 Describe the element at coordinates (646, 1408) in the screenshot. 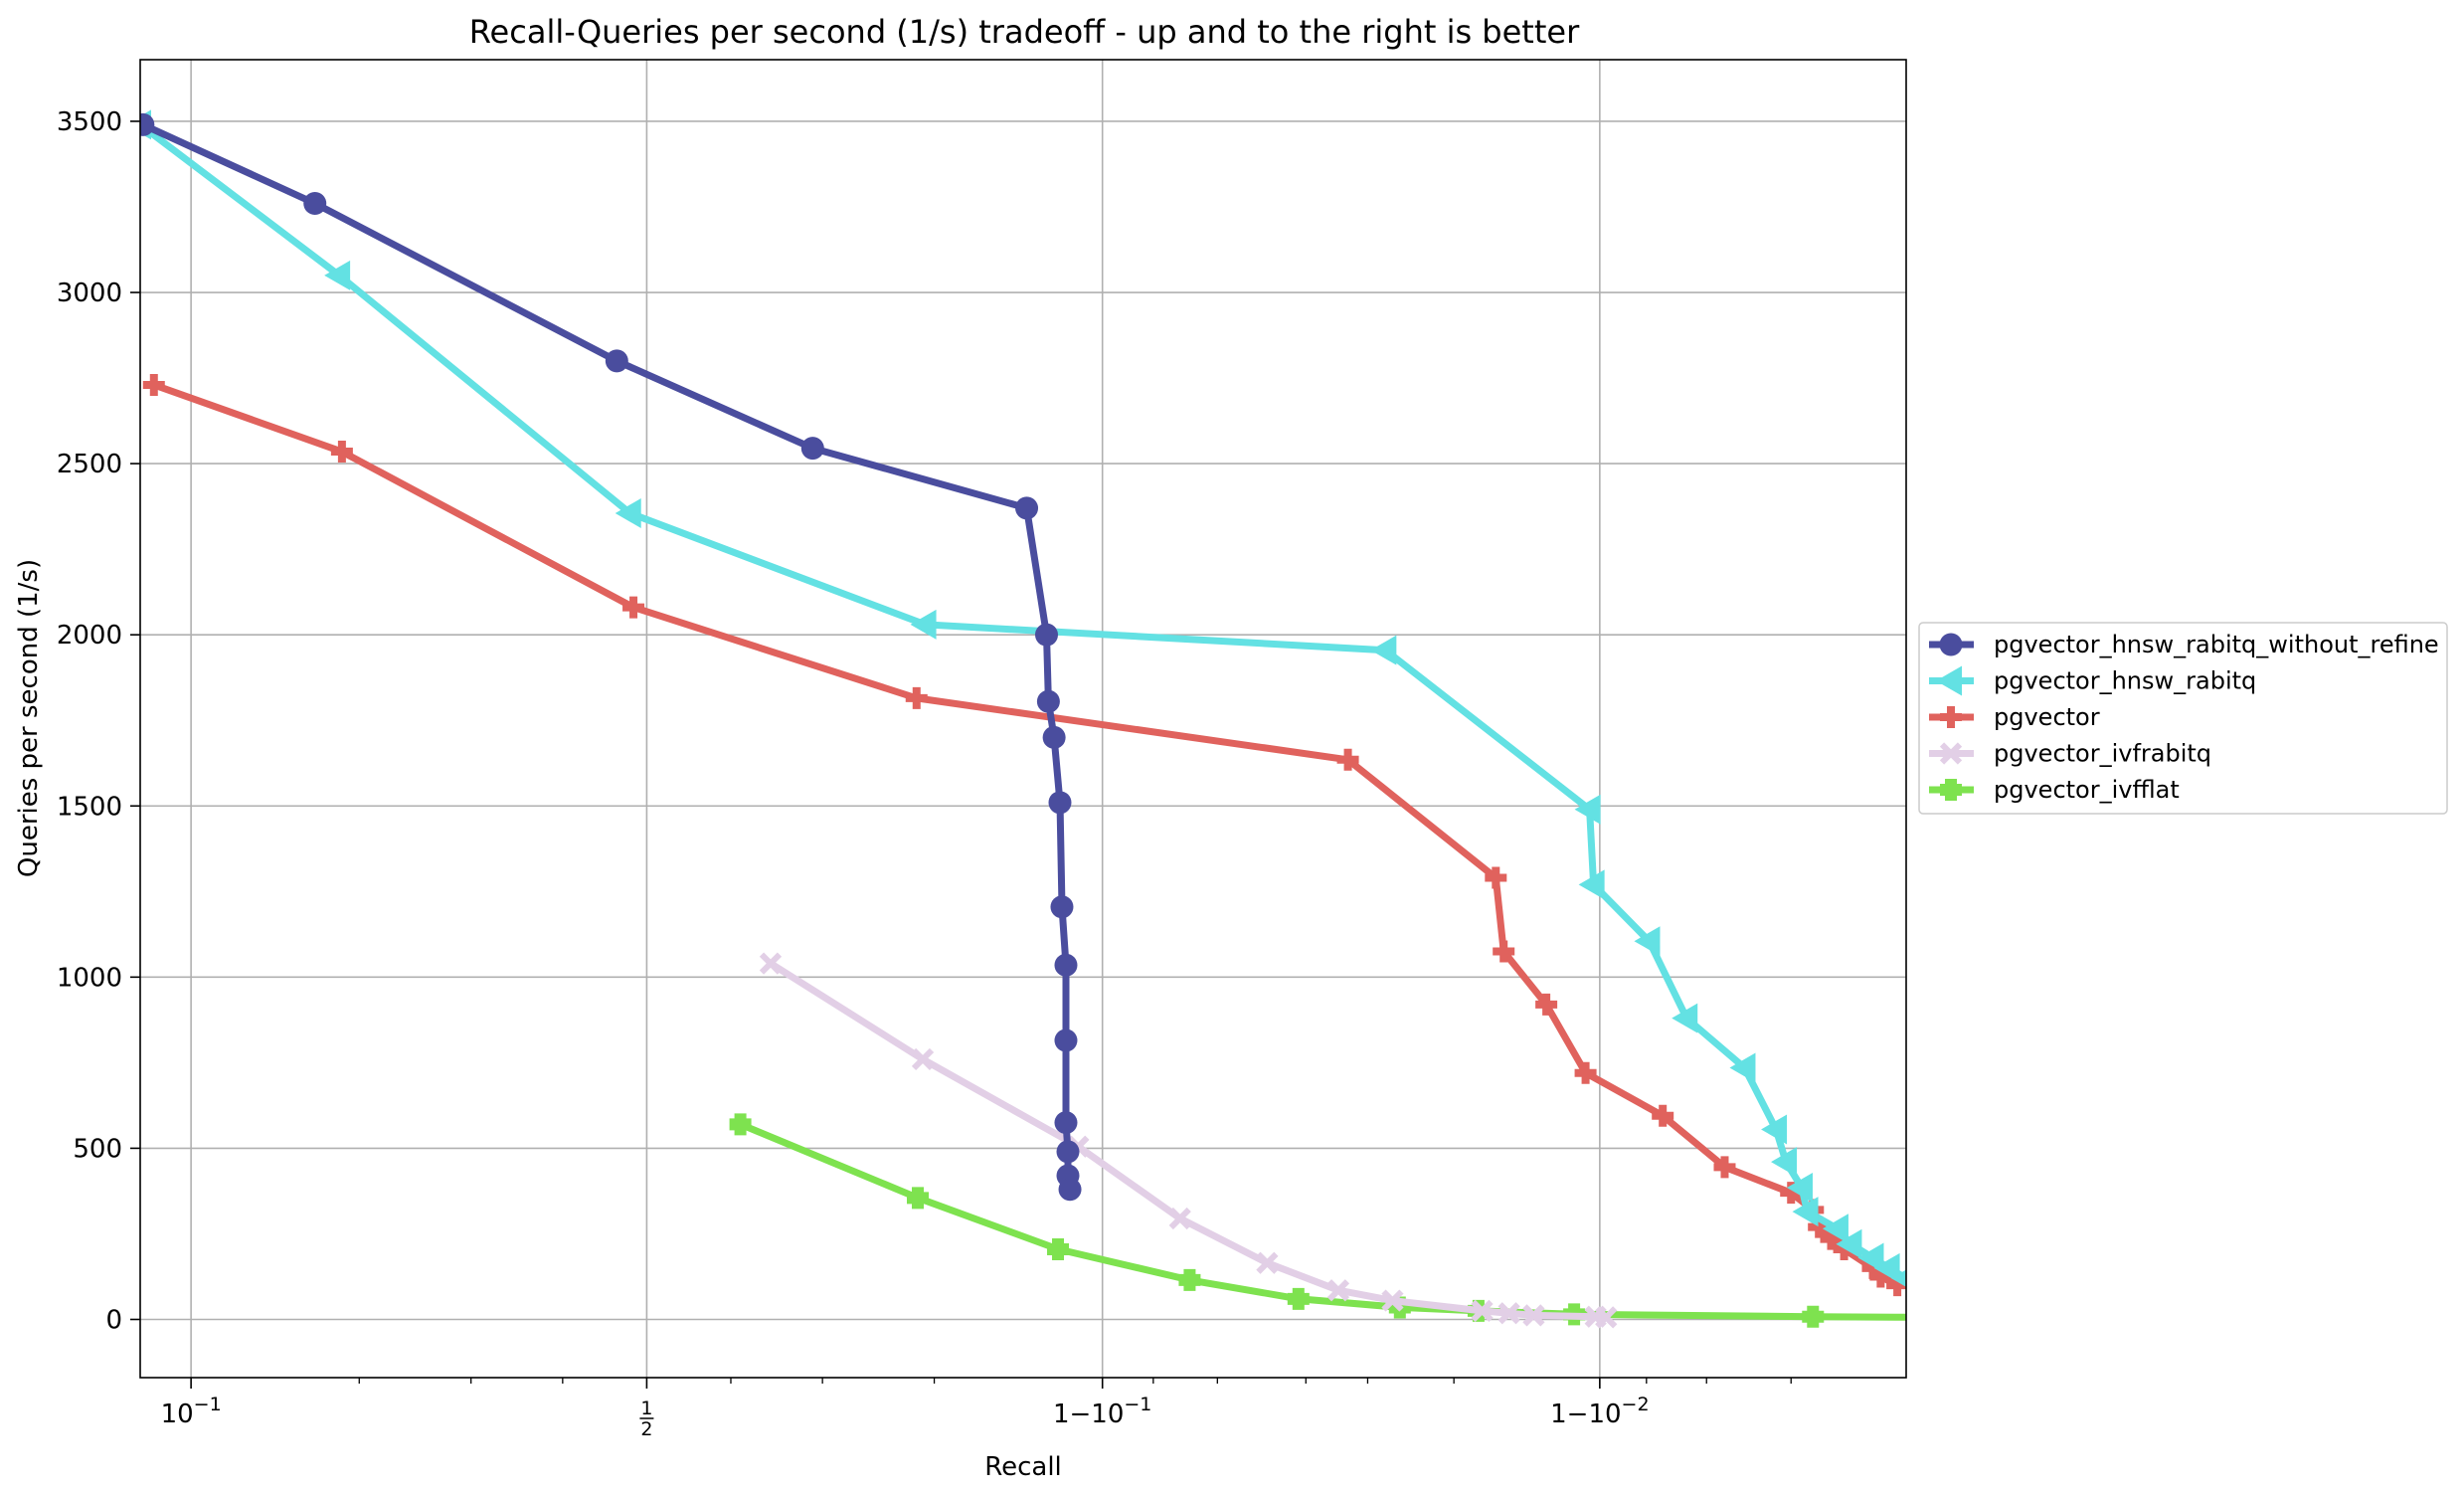

I see `x-tick-label-numerator: 1` at that location.